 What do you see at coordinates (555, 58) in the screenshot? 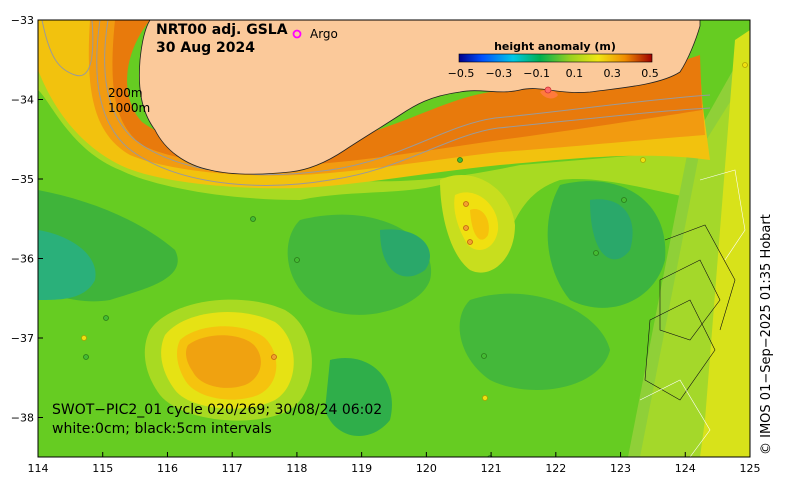
I see `colorbar` at bounding box center [555, 58].